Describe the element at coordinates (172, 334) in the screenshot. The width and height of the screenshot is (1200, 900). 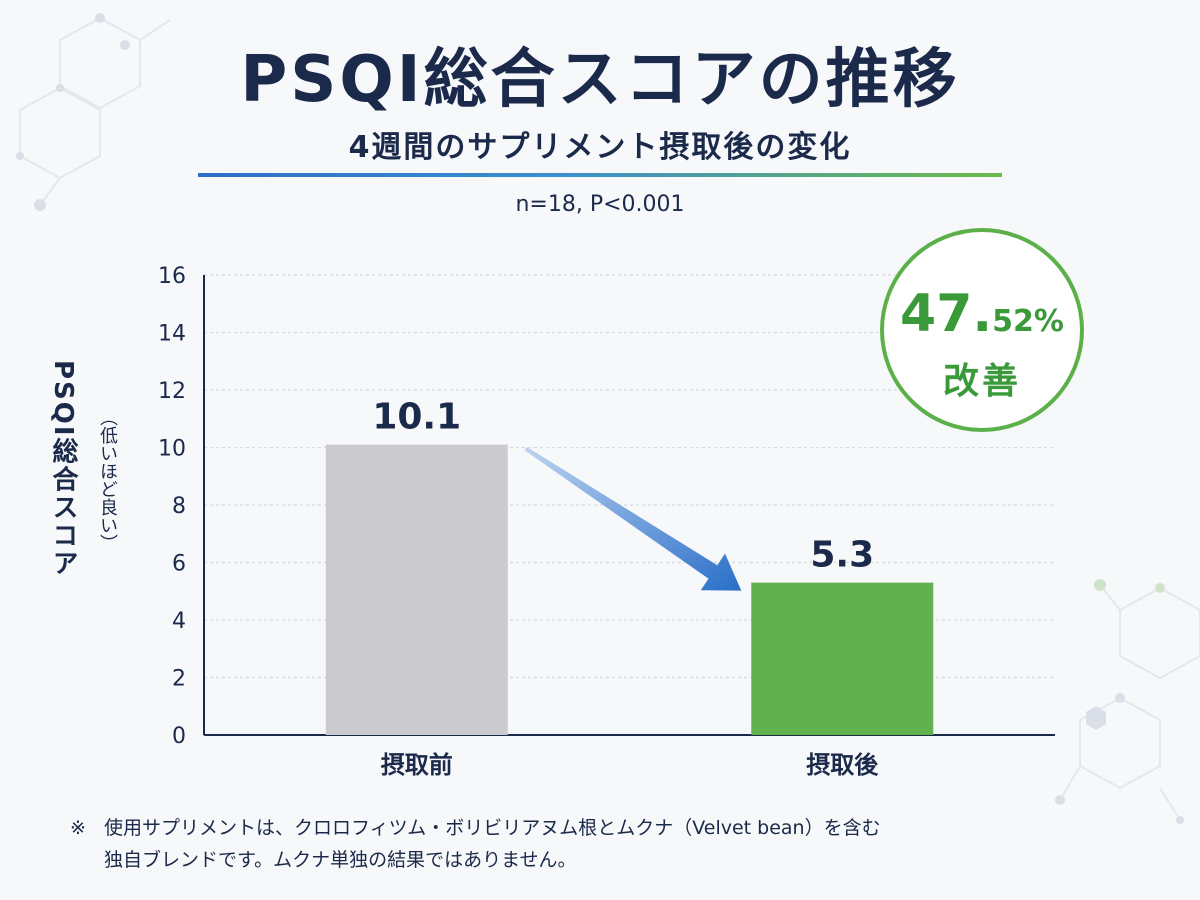
I see `y-tick-label: 14` at that location.